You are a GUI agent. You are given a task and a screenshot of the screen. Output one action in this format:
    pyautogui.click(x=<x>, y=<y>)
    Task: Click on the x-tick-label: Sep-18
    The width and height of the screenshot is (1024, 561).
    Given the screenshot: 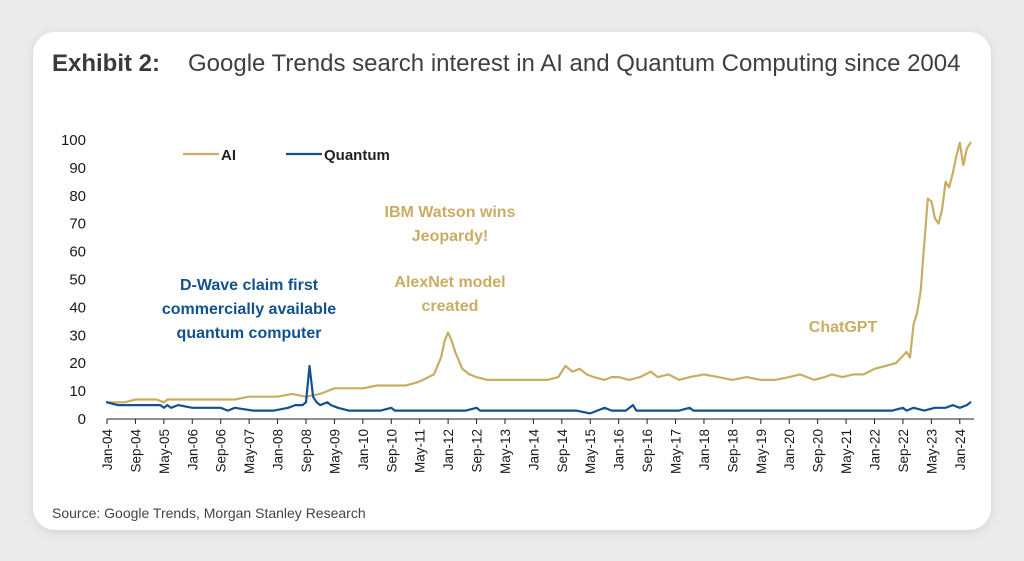 What is the action you would take?
    pyautogui.click(x=732, y=451)
    